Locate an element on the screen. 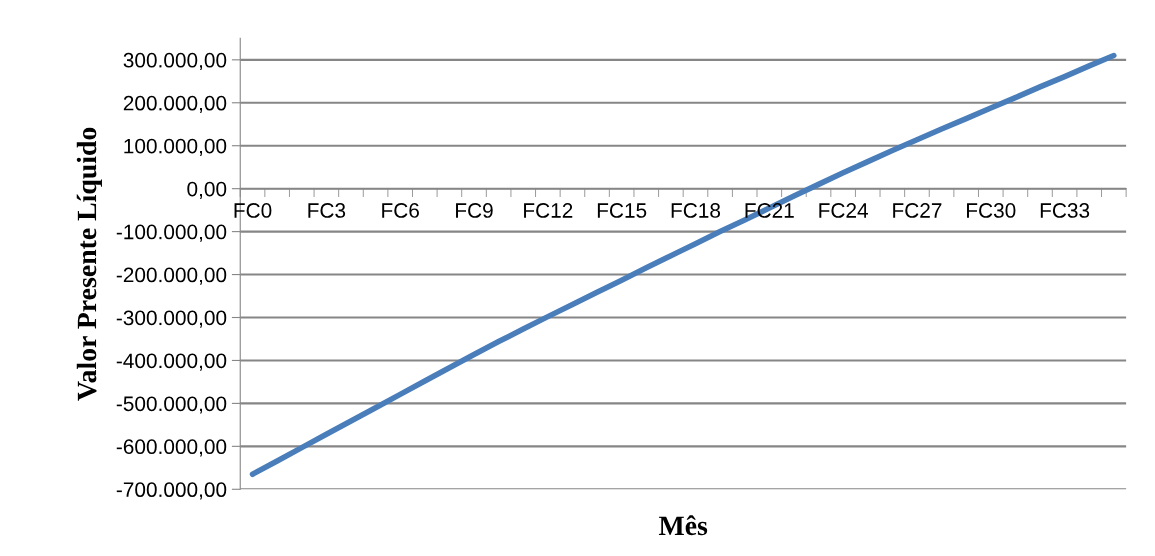  x-tick-label: FC12 is located at coordinates (548, 210).